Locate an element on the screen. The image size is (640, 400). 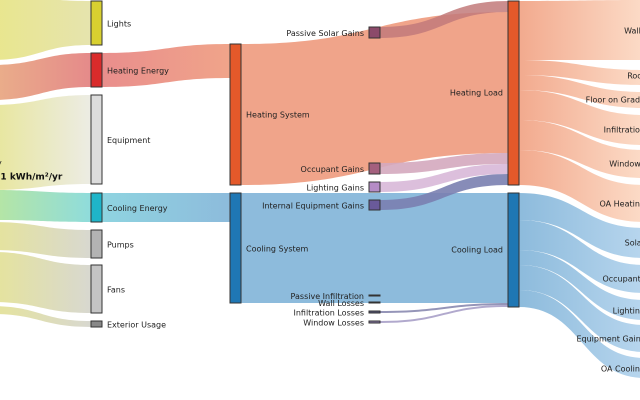
cooling-system-node is located at coordinates (235, 248).